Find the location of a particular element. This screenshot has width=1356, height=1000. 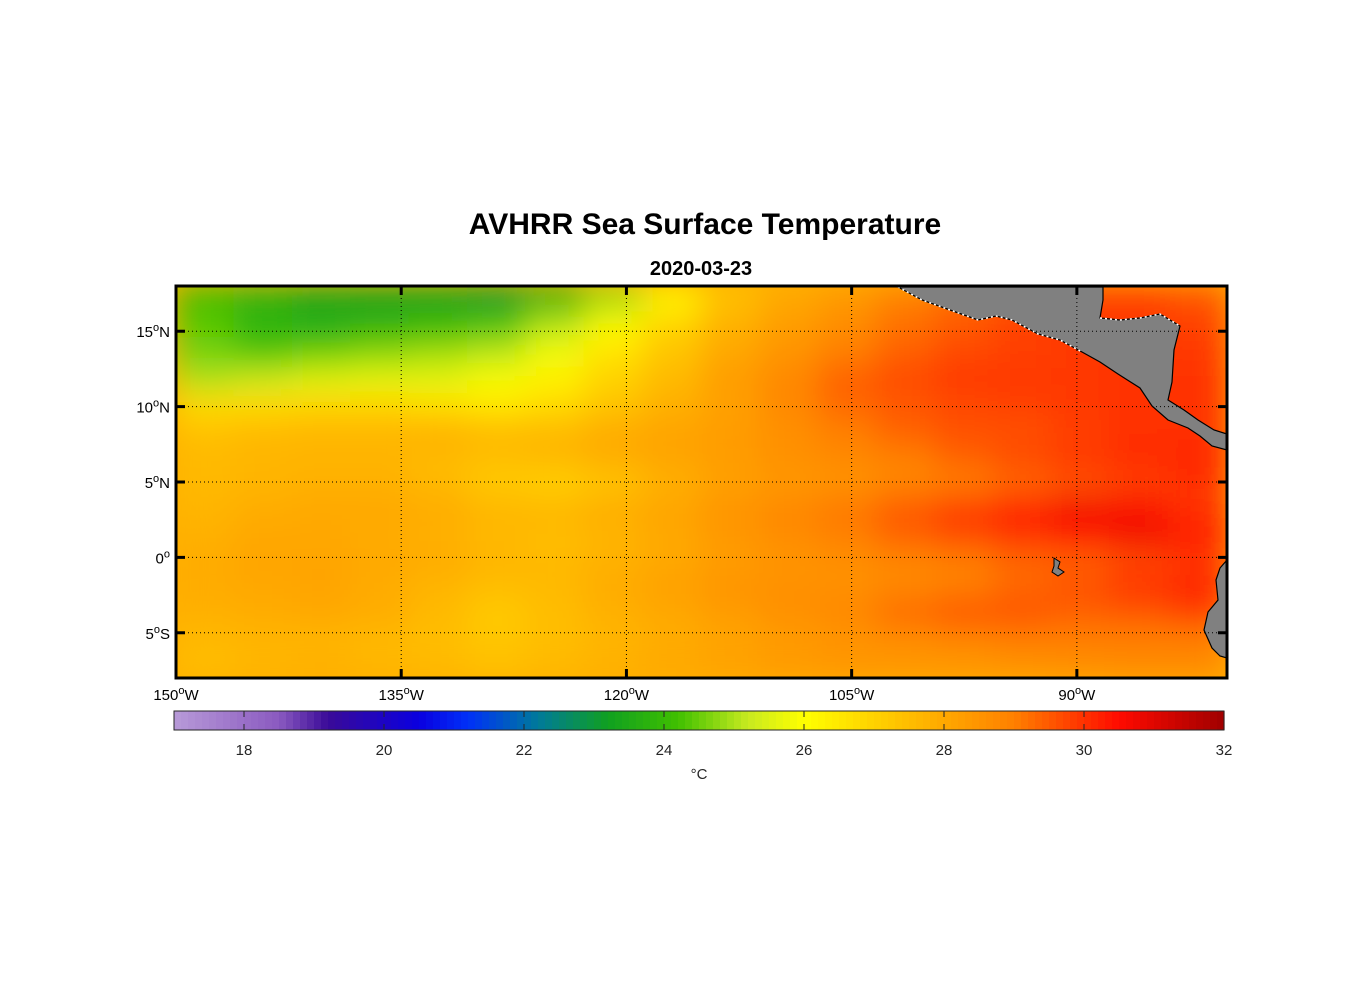

colorbar-tick-label: 22 is located at coordinates (524, 750).